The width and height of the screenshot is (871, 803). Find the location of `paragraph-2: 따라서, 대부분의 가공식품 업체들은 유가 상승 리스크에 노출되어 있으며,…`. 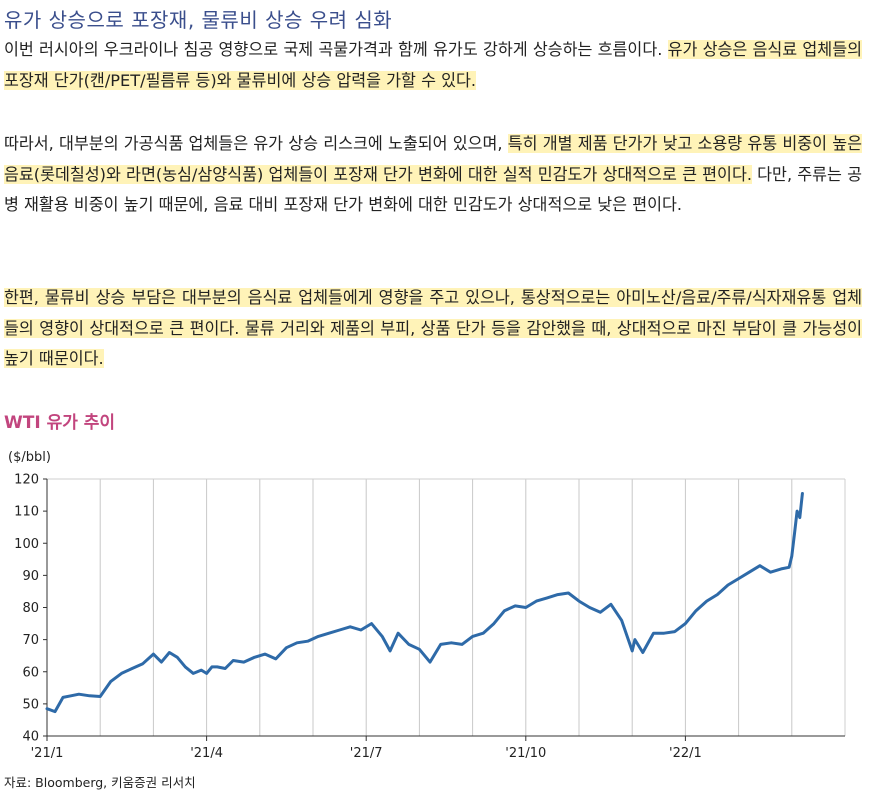

paragraph-2: 따라서, 대부분의 가공식품 업체들은 유가 상승 리스크에 노출되어 있으며,… is located at coordinates (433, 175).